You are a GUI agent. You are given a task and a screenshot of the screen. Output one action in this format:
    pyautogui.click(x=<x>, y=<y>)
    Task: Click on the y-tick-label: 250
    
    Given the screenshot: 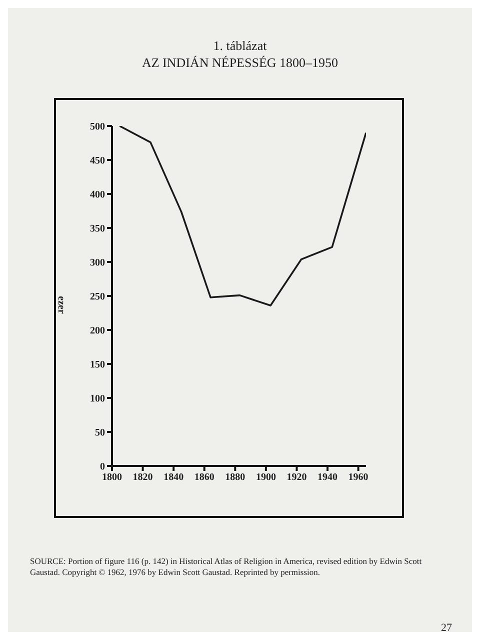 What is the action you would take?
    pyautogui.click(x=97, y=297)
    